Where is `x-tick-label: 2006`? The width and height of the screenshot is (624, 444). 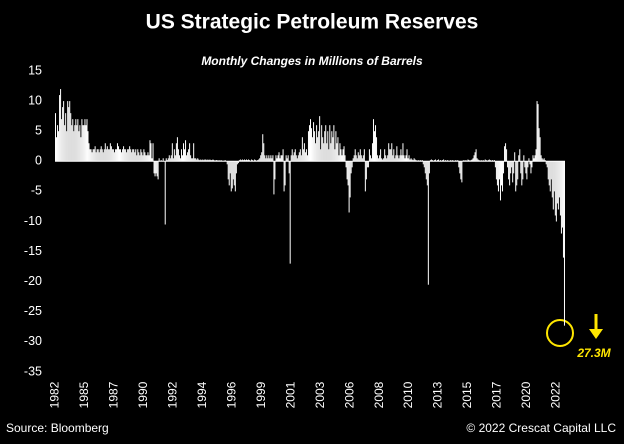 x-tick-label: 2006 is located at coordinates (349, 394).